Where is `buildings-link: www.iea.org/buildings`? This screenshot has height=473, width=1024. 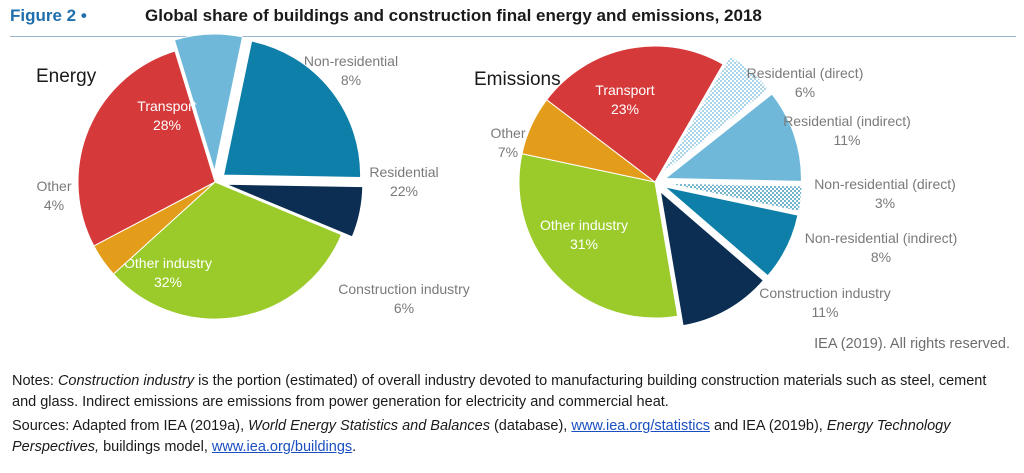 buildings-link: www.iea.org/buildings is located at coordinates (282, 447).